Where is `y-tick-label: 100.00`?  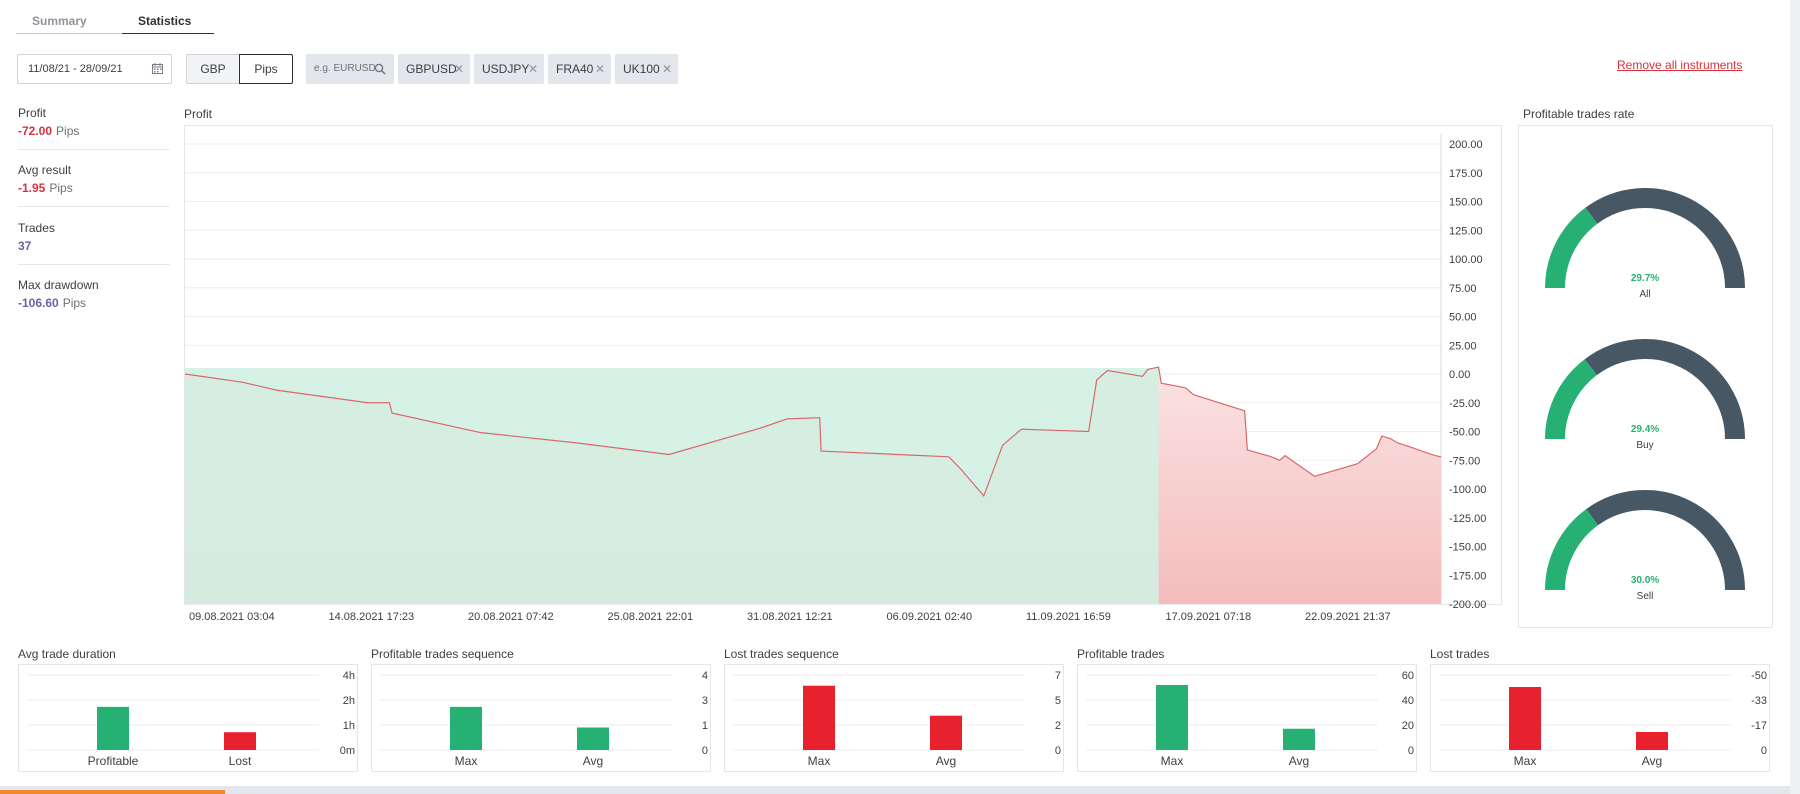 y-tick-label: 100.00 is located at coordinates (1466, 260).